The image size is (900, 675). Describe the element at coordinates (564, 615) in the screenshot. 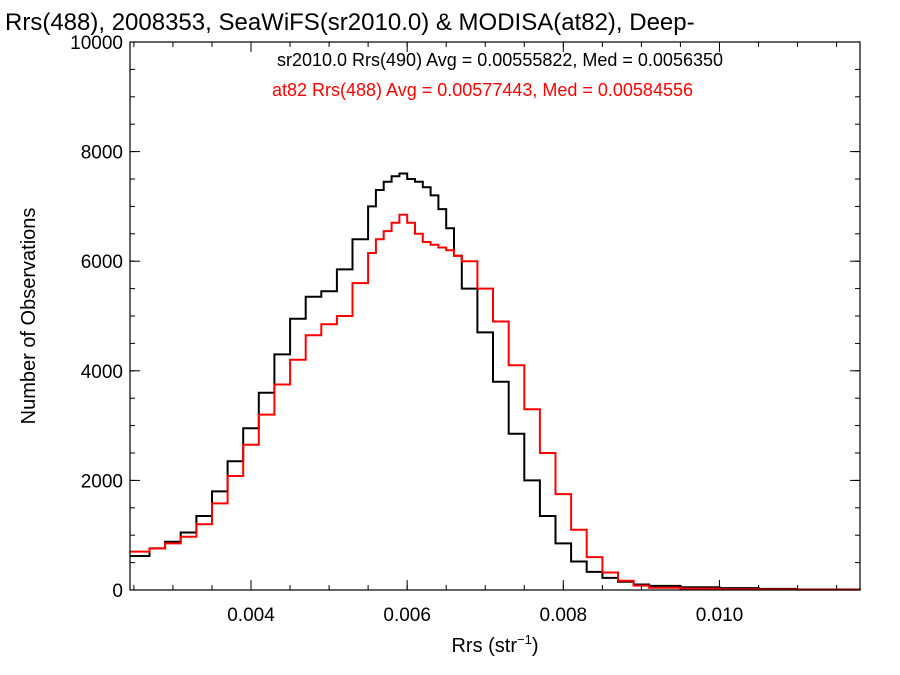

I see `x-tick-label: 0.008` at that location.